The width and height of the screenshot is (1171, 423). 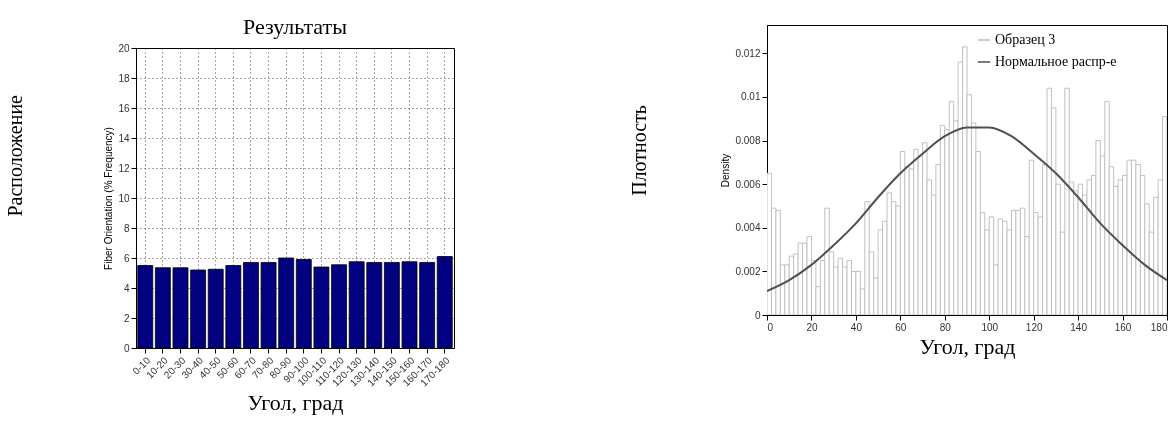 What do you see at coordinates (15, 156) in the screenshot?
I see `text: Расположение` at bounding box center [15, 156].